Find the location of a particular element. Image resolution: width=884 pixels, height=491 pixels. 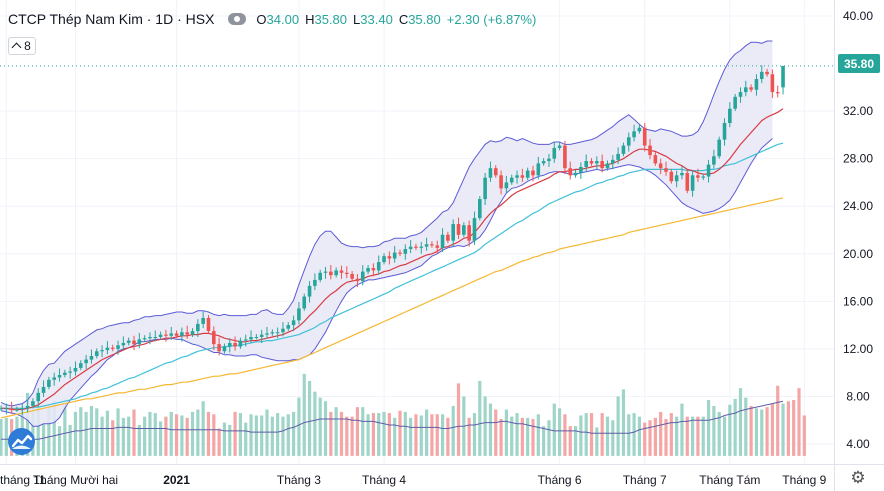

time-tick-label: Tháng 7 is located at coordinates (645, 480).